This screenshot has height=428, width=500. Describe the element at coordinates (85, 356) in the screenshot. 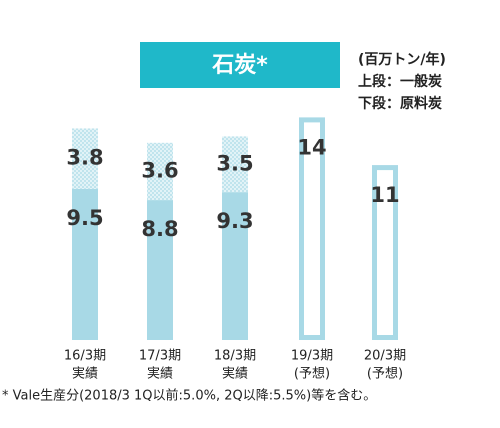

I see `x-tick-label: 16/3期` at that location.